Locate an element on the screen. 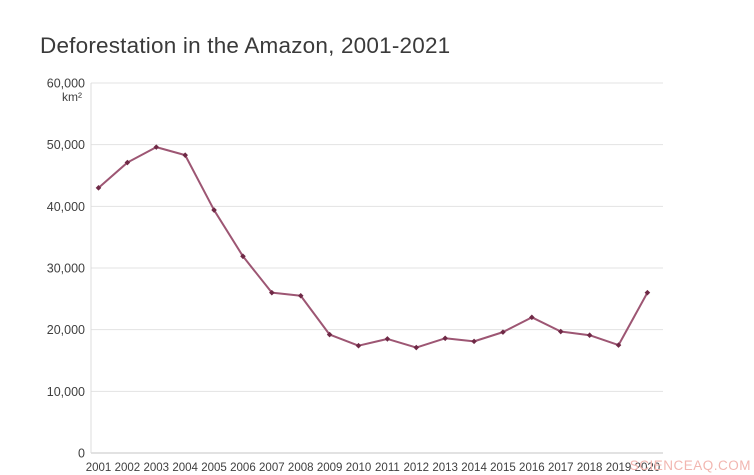 This screenshot has height=475, width=754. x-tick-label: 2018 is located at coordinates (590, 468).